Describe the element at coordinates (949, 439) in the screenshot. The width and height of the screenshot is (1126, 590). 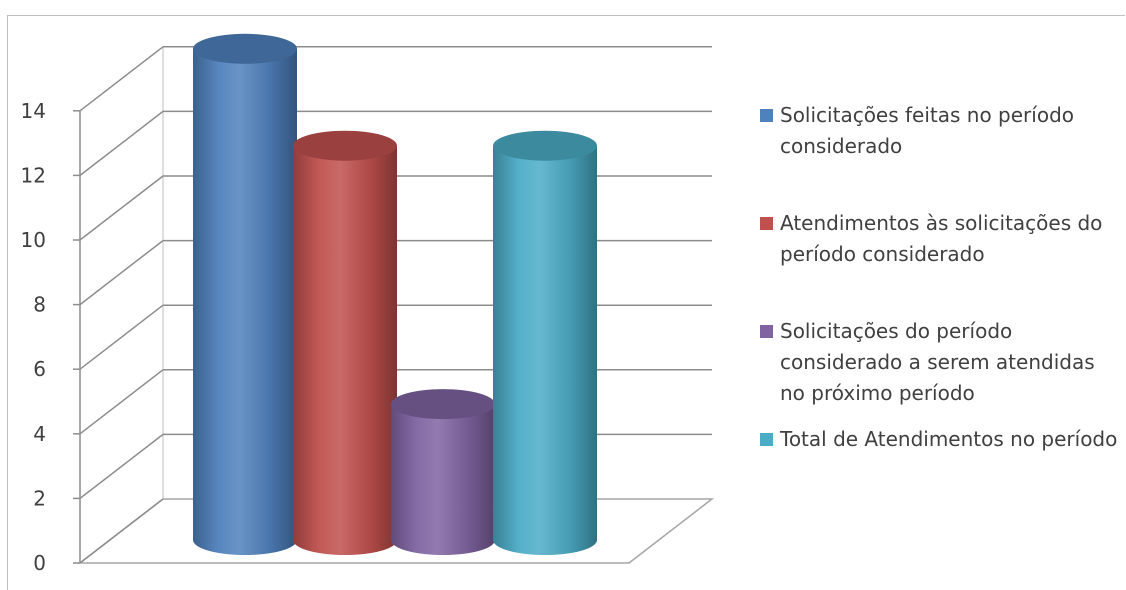
I see `legend-label-4: Total de Atendimentos no período` at that location.